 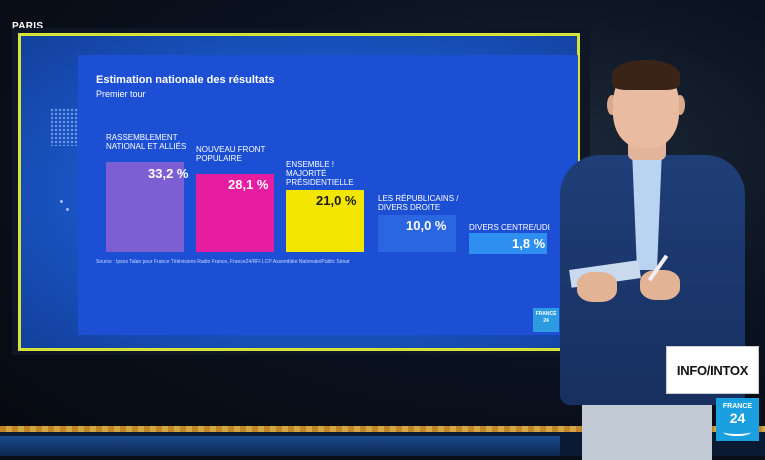 I want to click on france24-logo-line2: 24, so click(x=737, y=418).